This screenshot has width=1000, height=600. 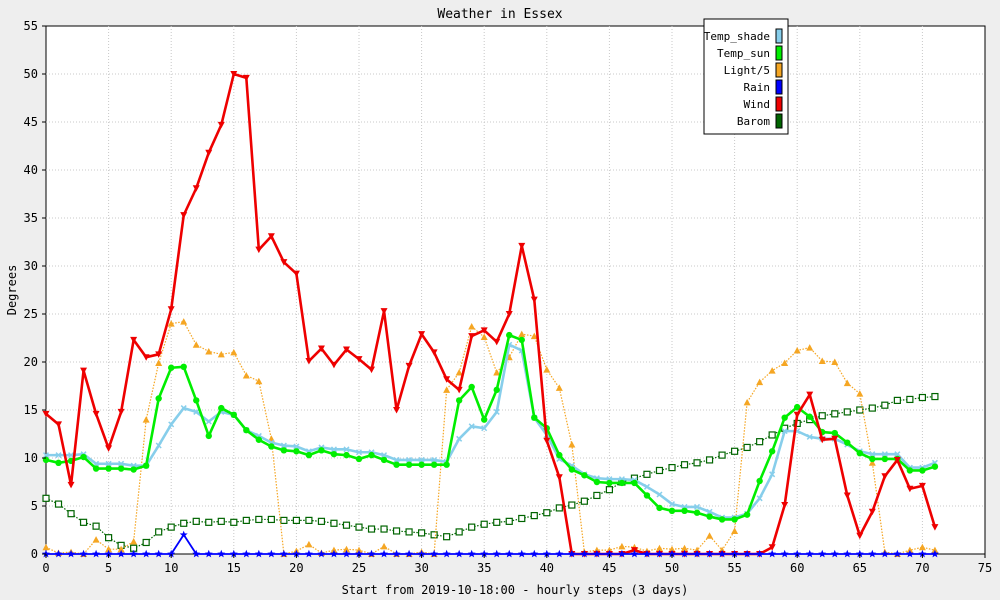 I want to click on x-tick-label: 30, so click(x=421, y=568).